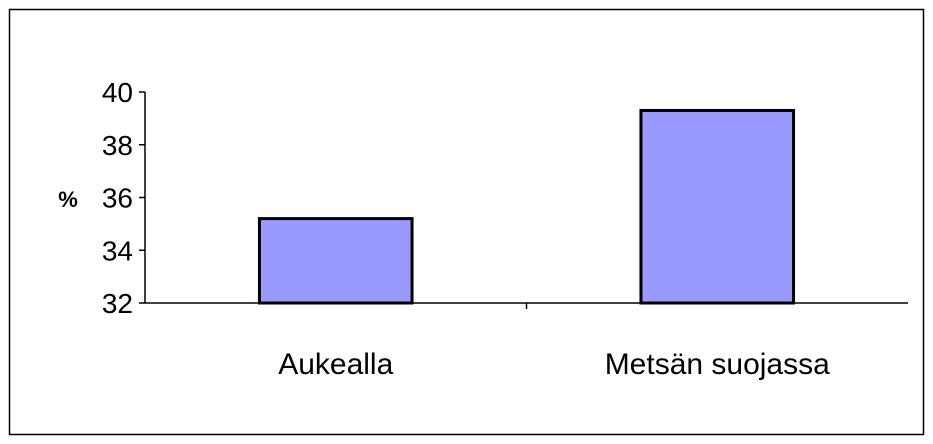  Describe the element at coordinates (526, 341) in the screenshot. I see `x-axis: Aukealla Metsän suojassa` at that location.